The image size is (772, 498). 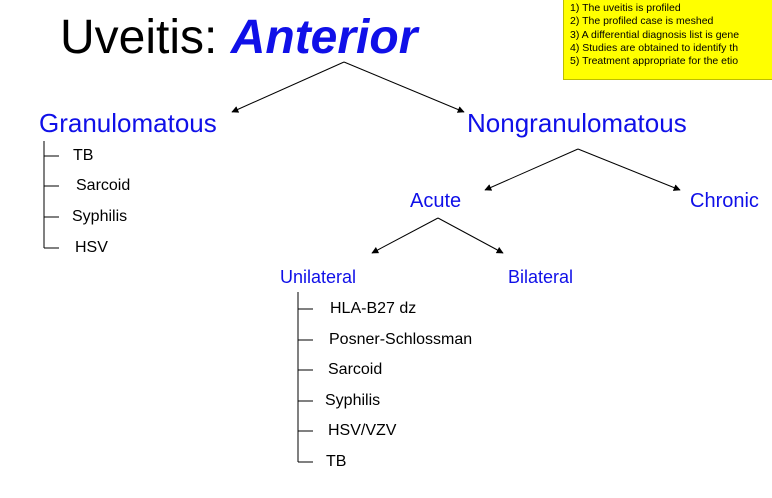 I want to click on node-bilateral: Bilateral, so click(x=541, y=277).